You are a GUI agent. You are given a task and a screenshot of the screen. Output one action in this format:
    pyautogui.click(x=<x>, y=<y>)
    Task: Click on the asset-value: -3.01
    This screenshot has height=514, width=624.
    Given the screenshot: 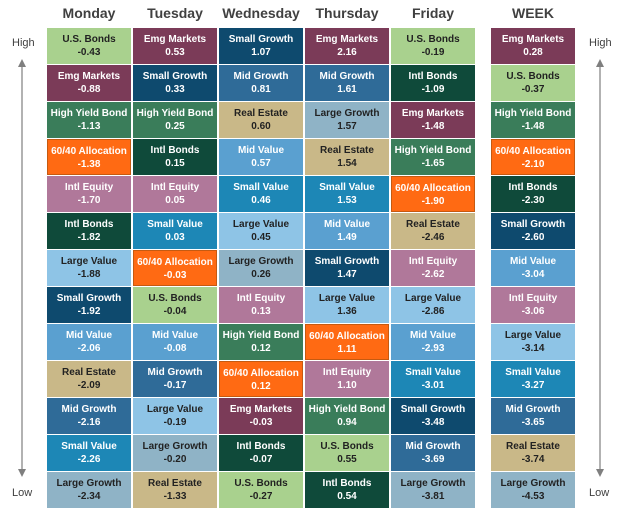 What is the action you would take?
    pyautogui.click(x=433, y=385)
    